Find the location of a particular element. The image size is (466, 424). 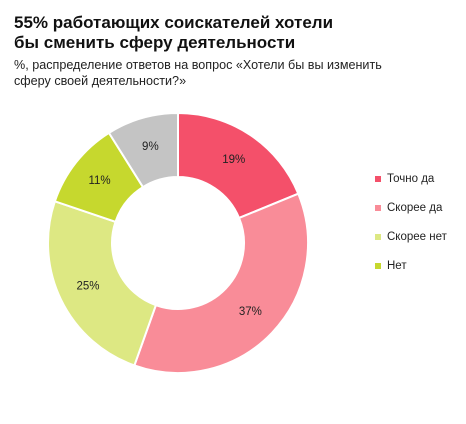

slice-value-label-2: 37% is located at coordinates (250, 312).